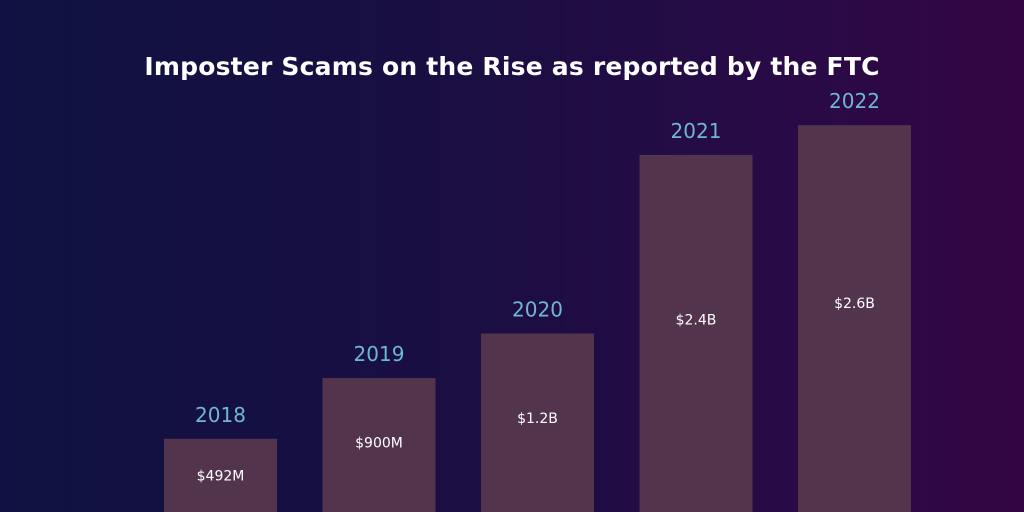 The image size is (1024, 512). I want to click on data-label-2022: $2.6B, so click(854, 304).